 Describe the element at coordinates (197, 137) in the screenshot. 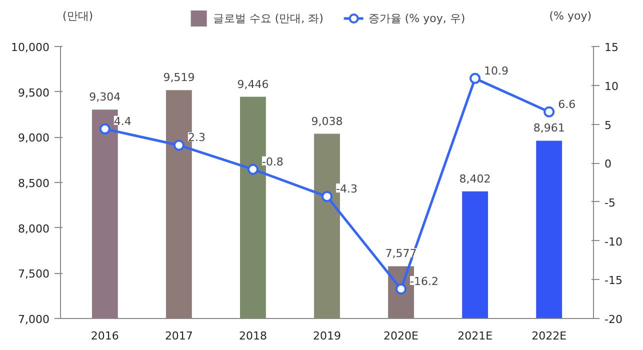

I see `data-label: 2.3` at that location.